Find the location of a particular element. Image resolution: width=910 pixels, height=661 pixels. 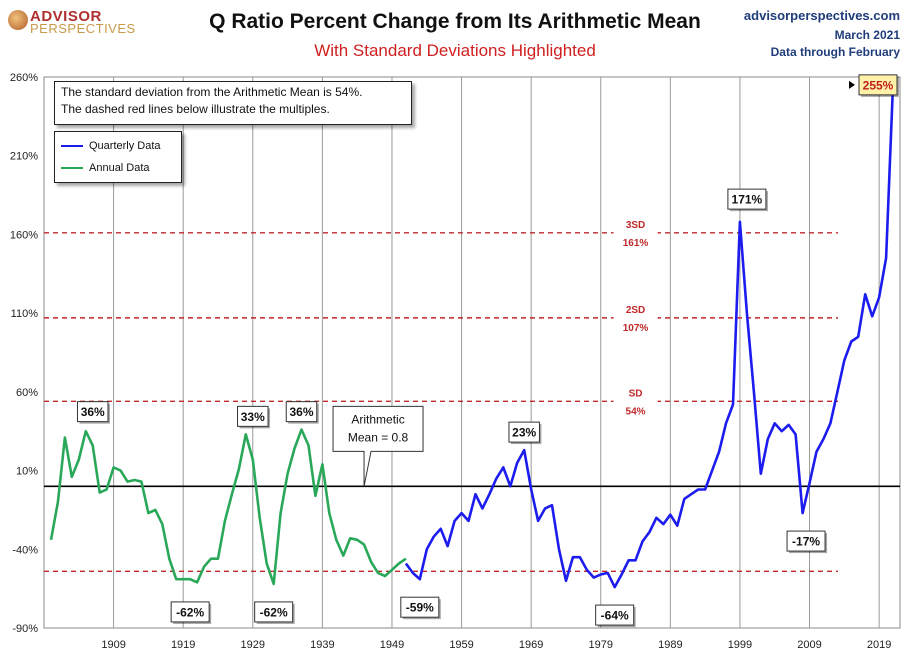

legend-item-annual: Annual Data is located at coordinates (105, 168).